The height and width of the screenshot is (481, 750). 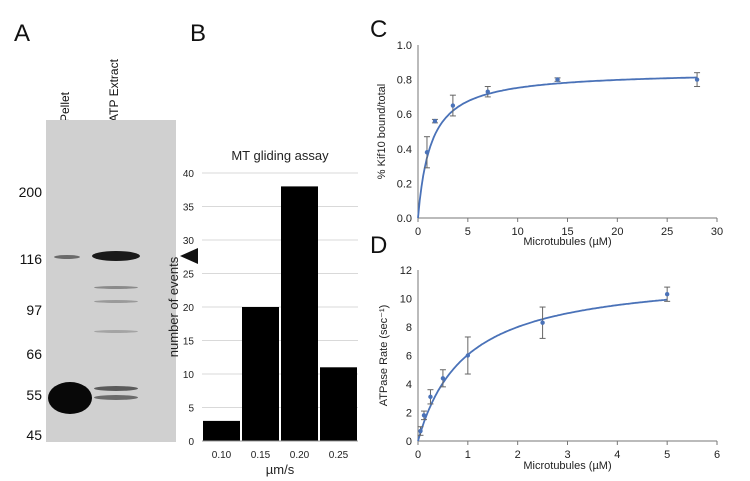 I want to click on marker-label-97: 97, so click(x=34, y=310).